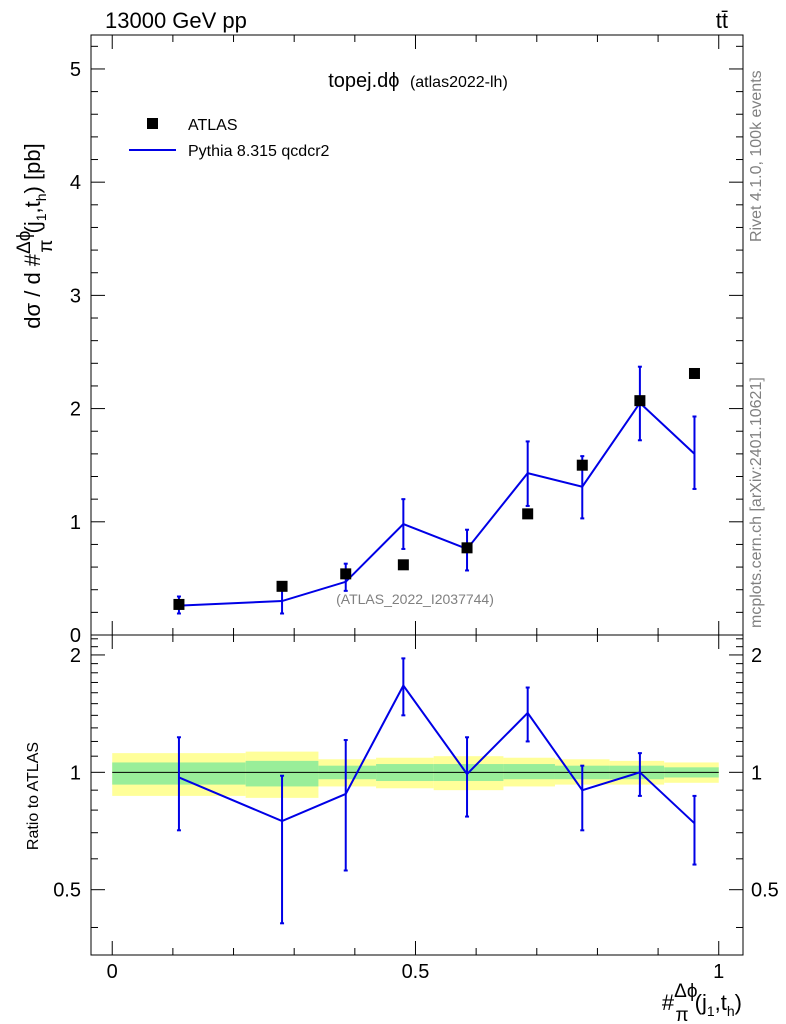 This screenshot has width=786, height=1024. Describe the element at coordinates (418, 81) in the screenshot. I see `plot-title: topej.dϕ (atlas2022-lh)` at that location.